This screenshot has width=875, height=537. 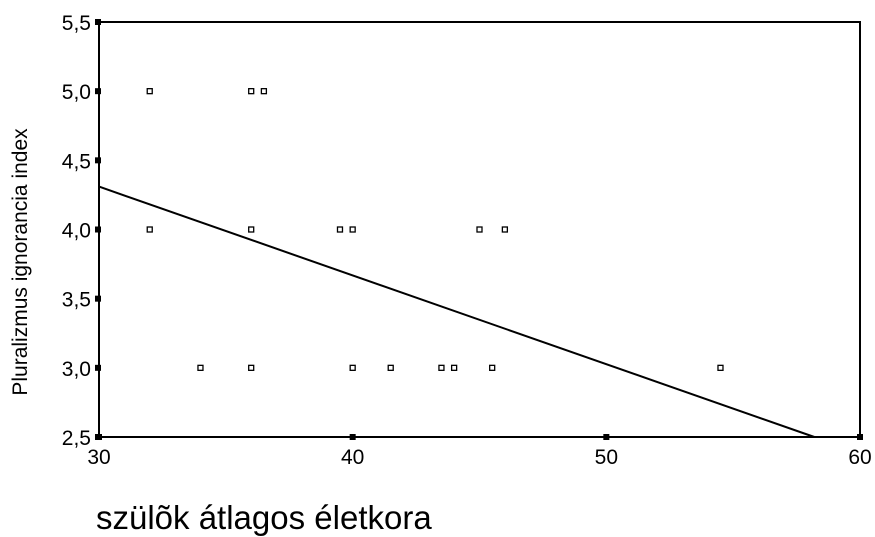 I want to click on y-axis-title: Pluralizmus ignorancia index, so click(x=20, y=262).